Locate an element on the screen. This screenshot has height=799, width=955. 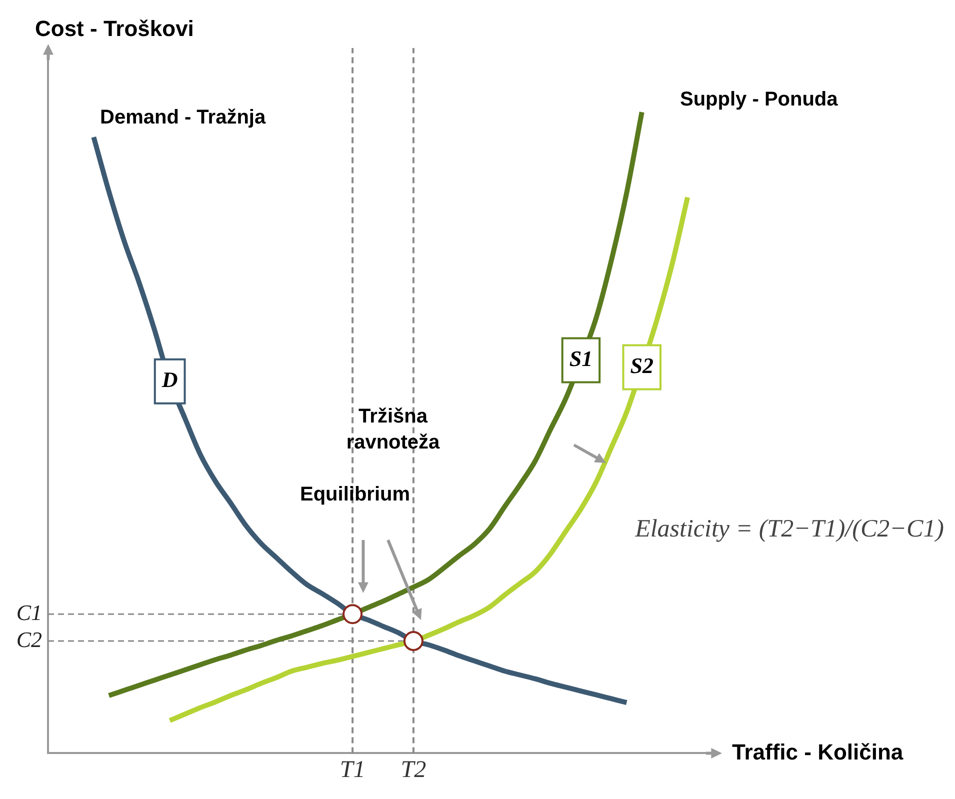
series-label: D is located at coordinates (169, 379).